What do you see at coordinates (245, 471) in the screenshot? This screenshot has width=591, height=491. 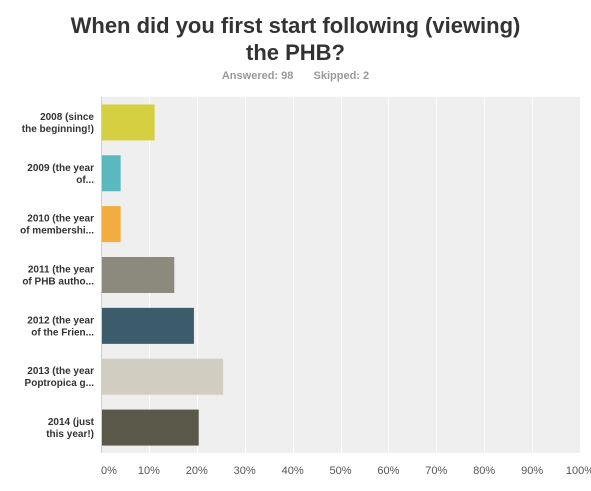 I see `x-tick-label: 30%` at bounding box center [245, 471].